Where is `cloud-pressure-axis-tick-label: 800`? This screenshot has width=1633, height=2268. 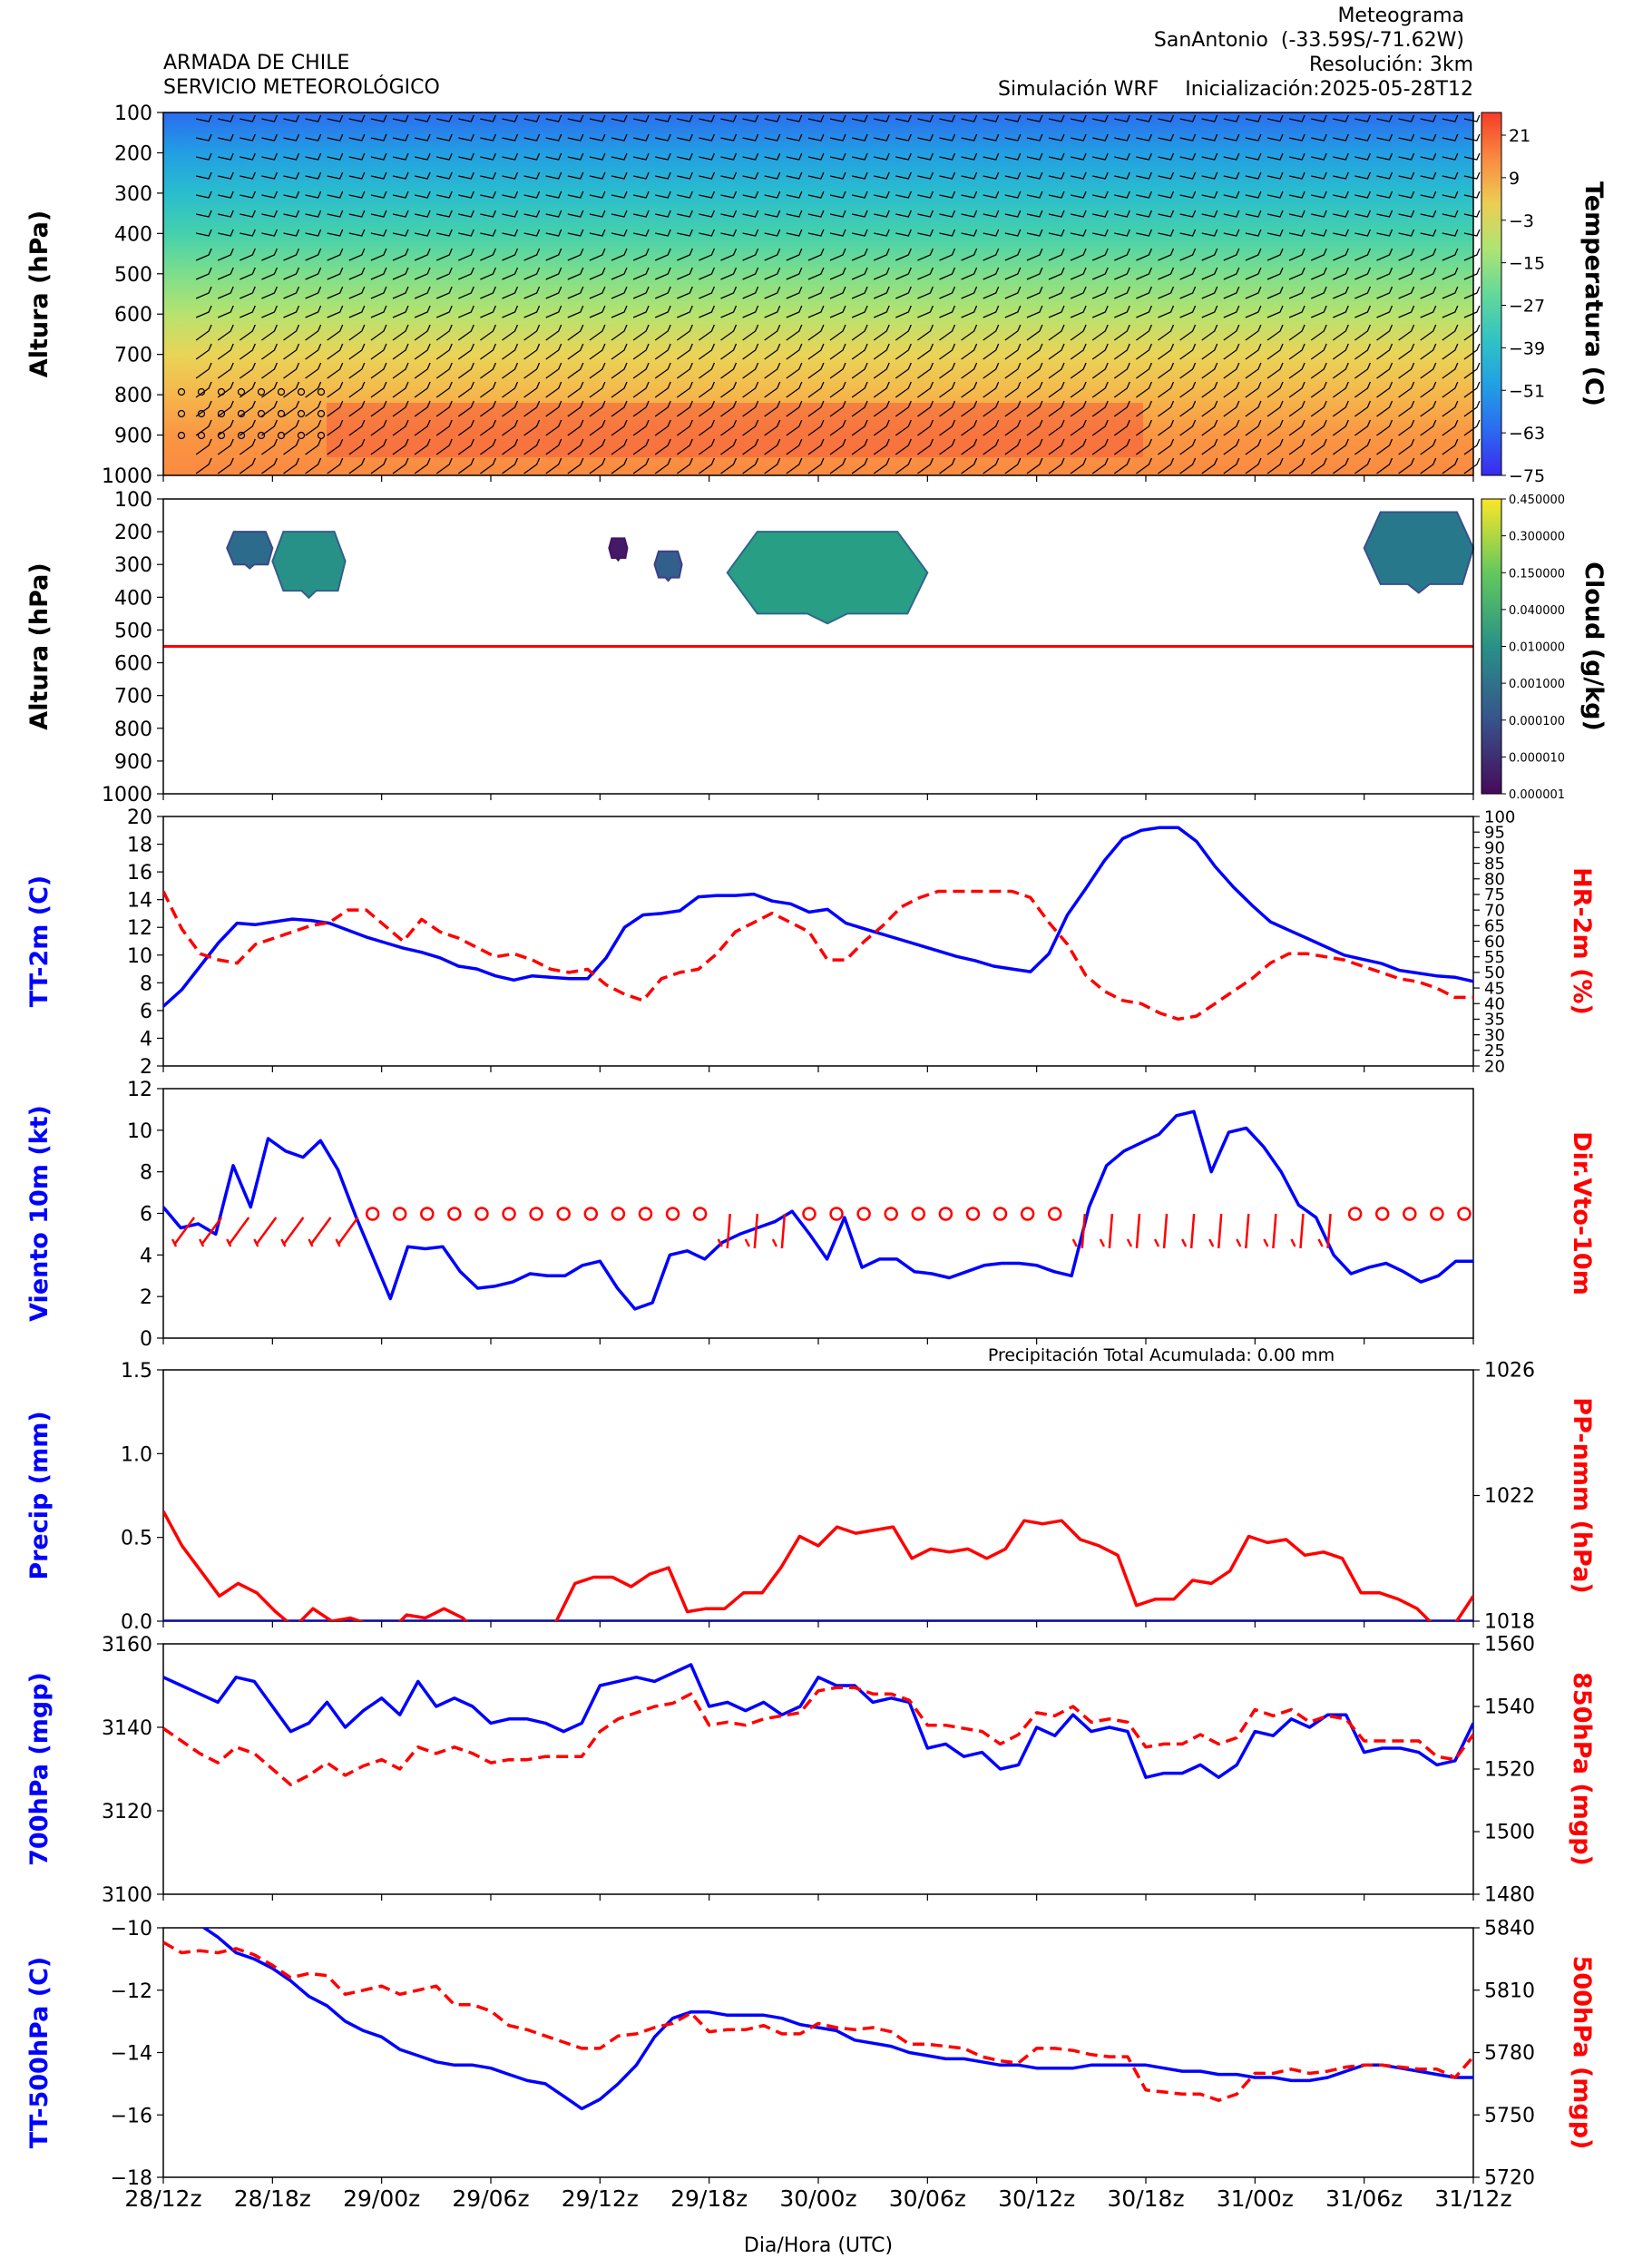 cloud-pressure-axis-tick-label: 800 is located at coordinates (133, 730).